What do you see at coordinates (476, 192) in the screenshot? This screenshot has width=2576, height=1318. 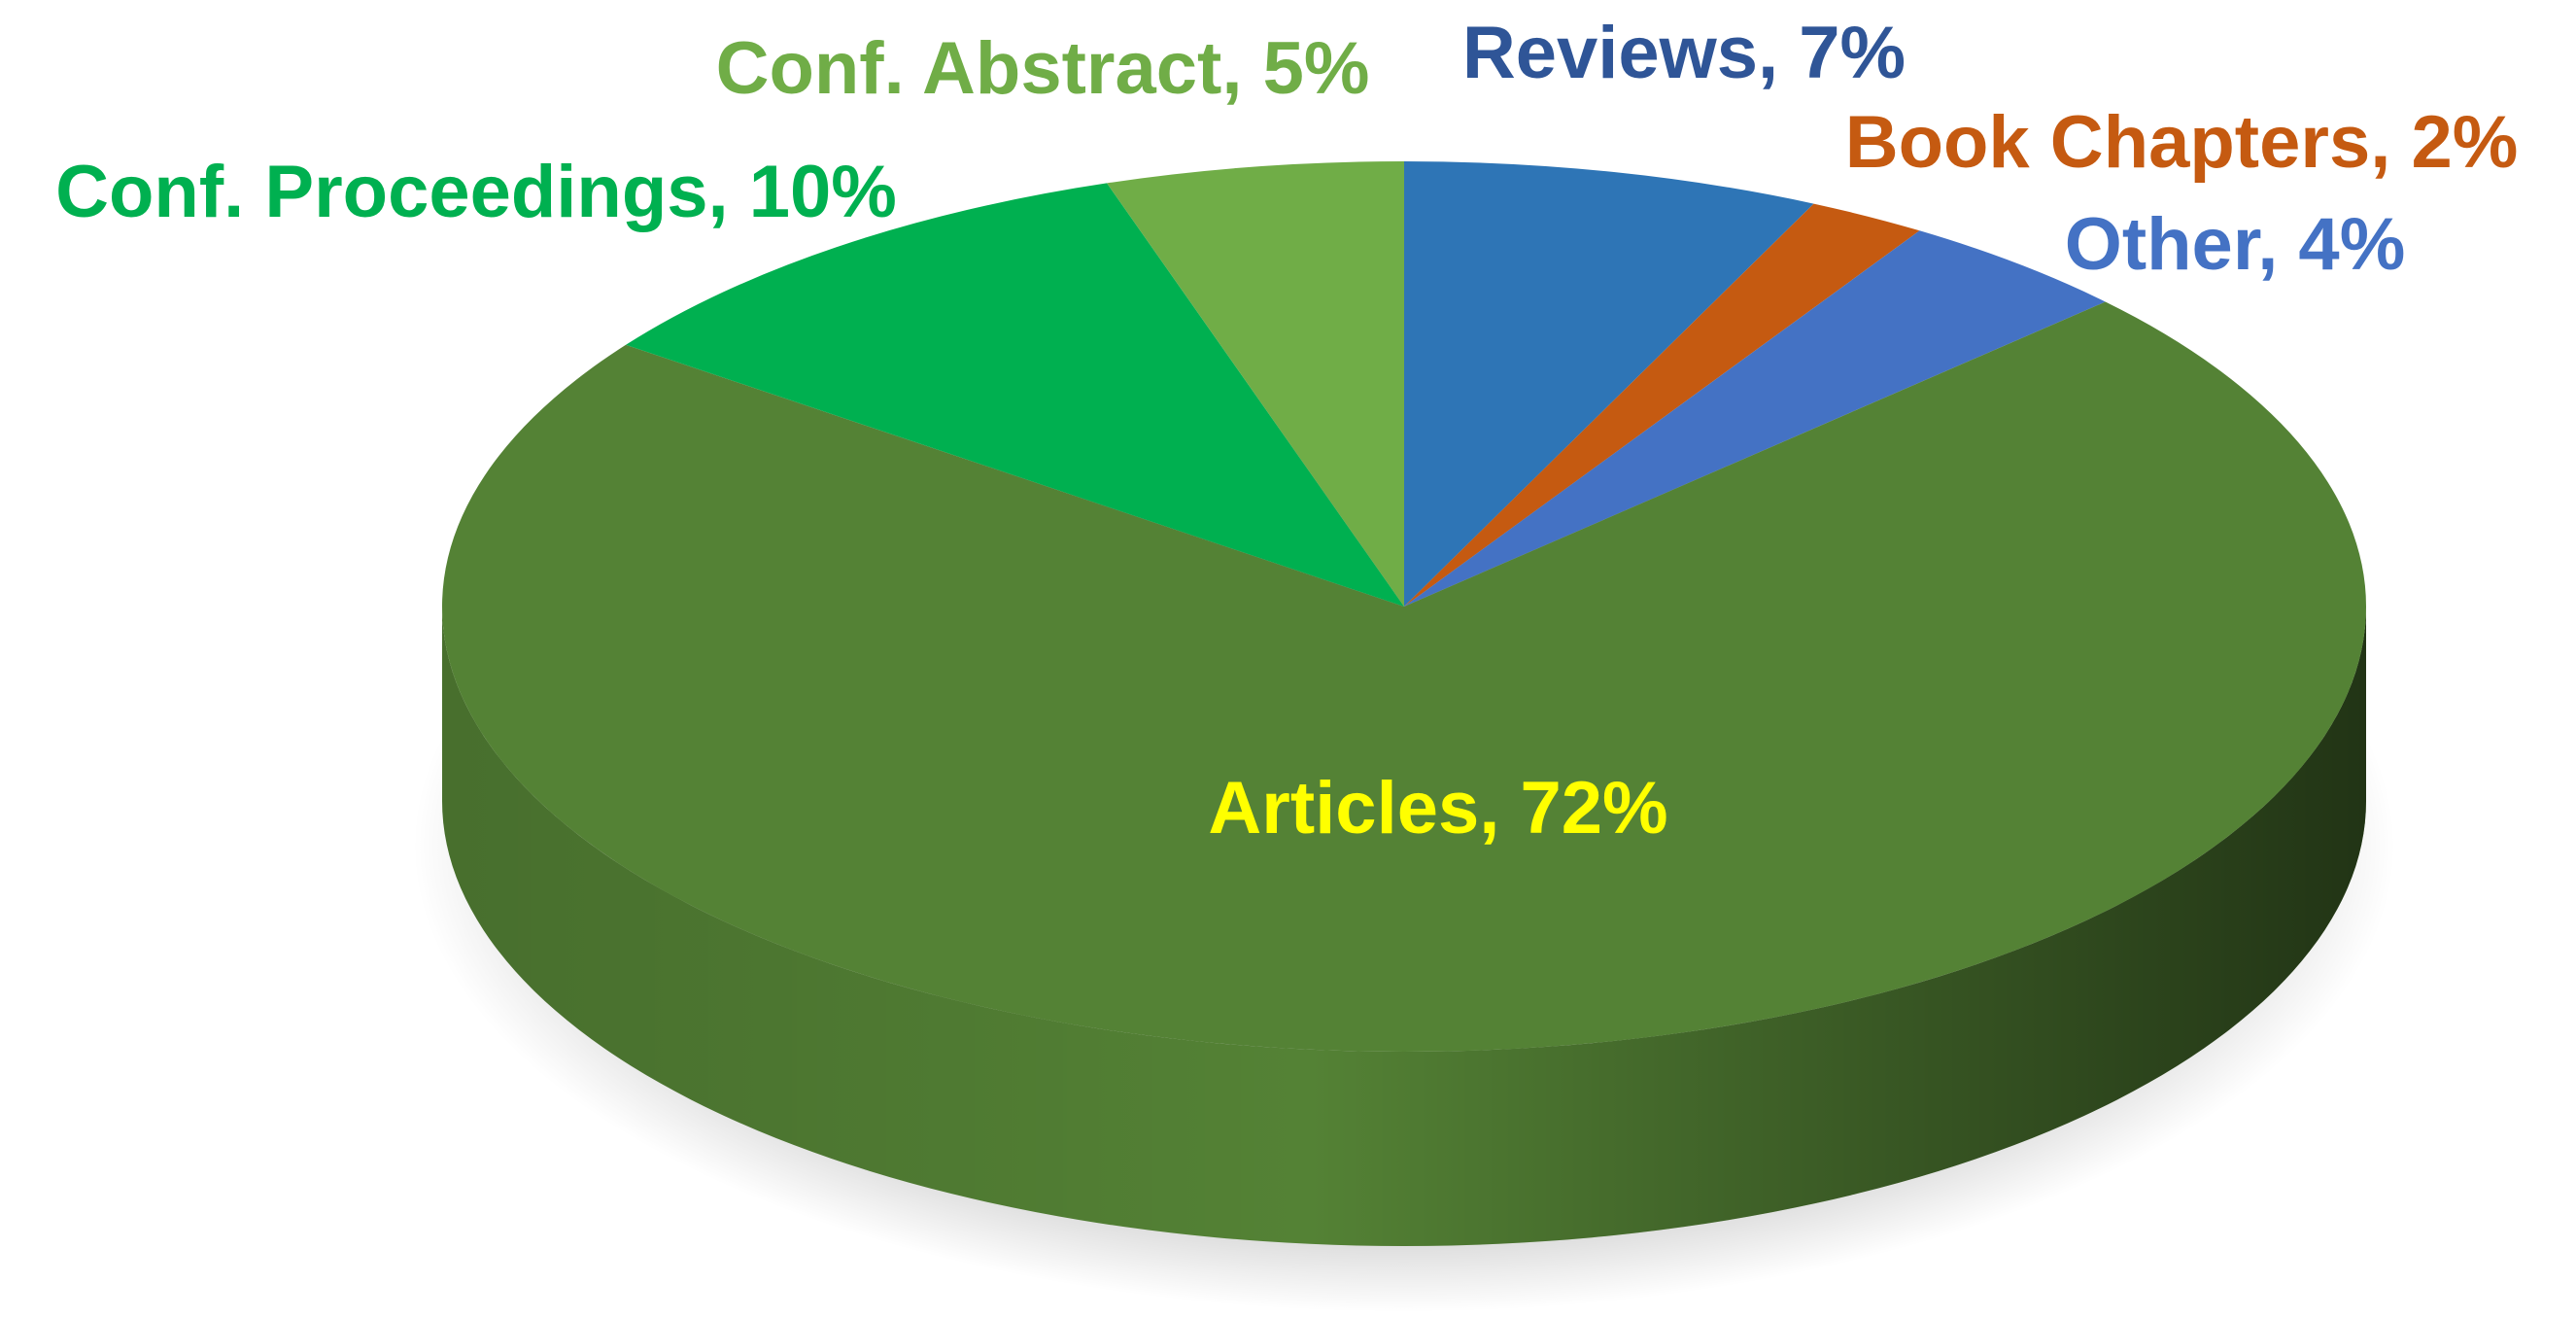 I see `data-label: Conf. Proceedings, 10%` at bounding box center [476, 192].